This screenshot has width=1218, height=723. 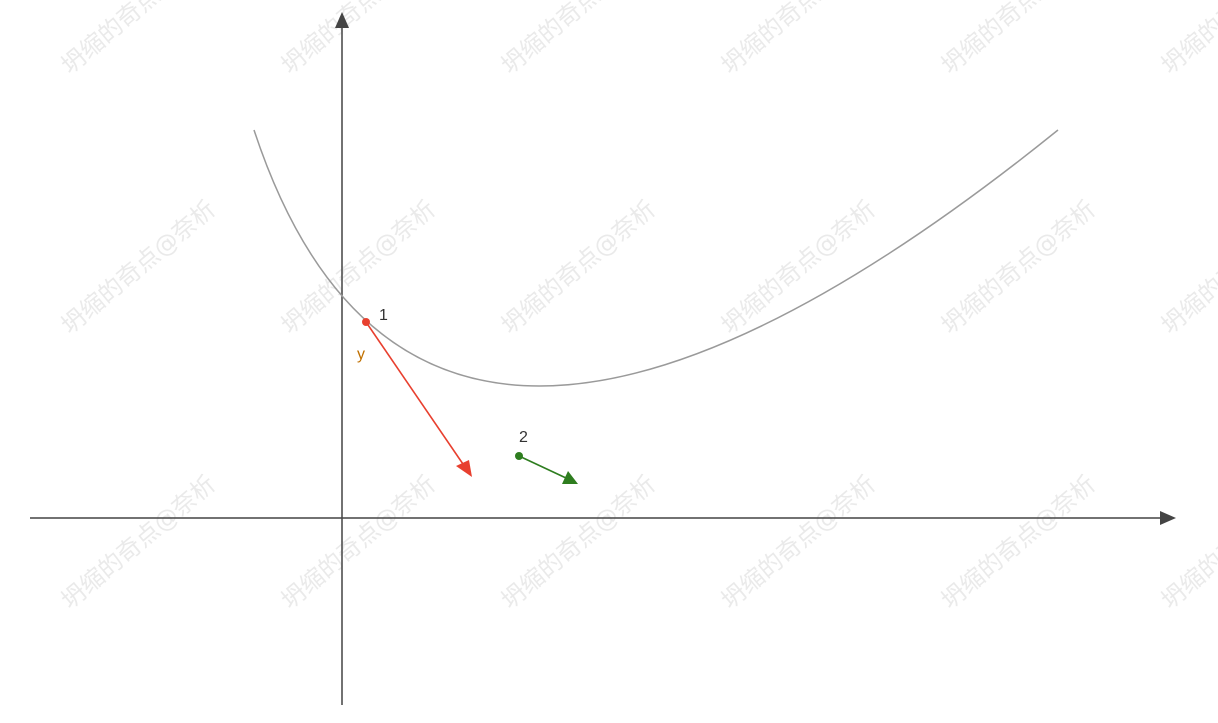 I want to click on point-2-label: 2, so click(x=523, y=437).